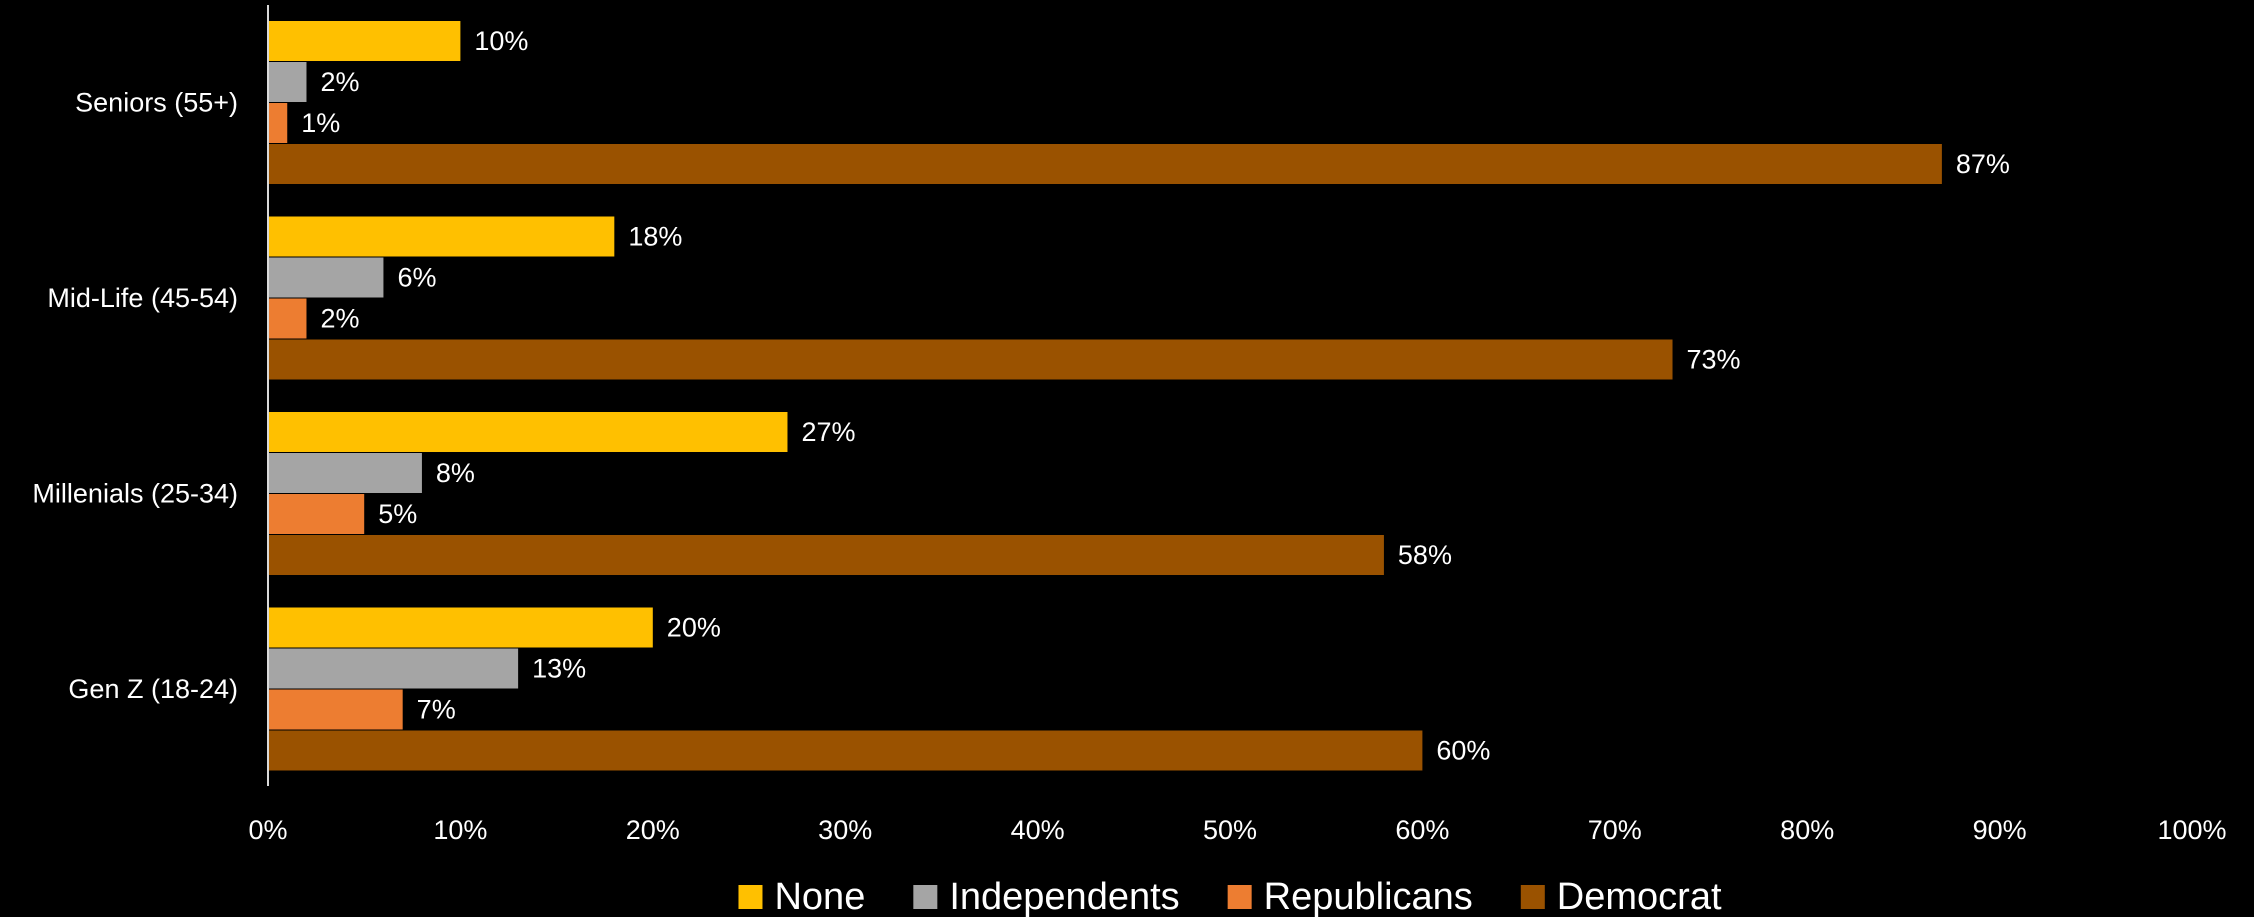 The width and height of the screenshot is (2254, 917). What do you see at coordinates (1463, 751) in the screenshot?
I see `data-label-gen-z-18-24-democrat: 60%` at bounding box center [1463, 751].